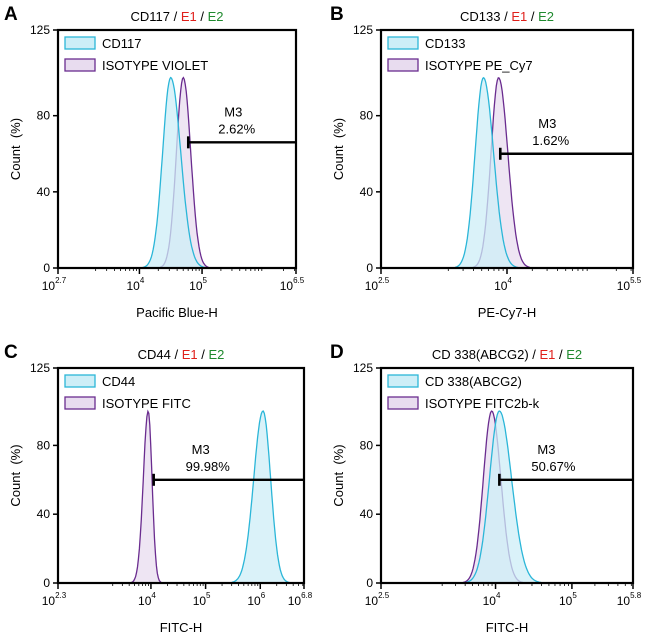 The width and height of the screenshot is (648, 634). What do you see at coordinates (122, 43) in the screenshot?
I see `legend-label-sample: CD117` at bounding box center [122, 43].